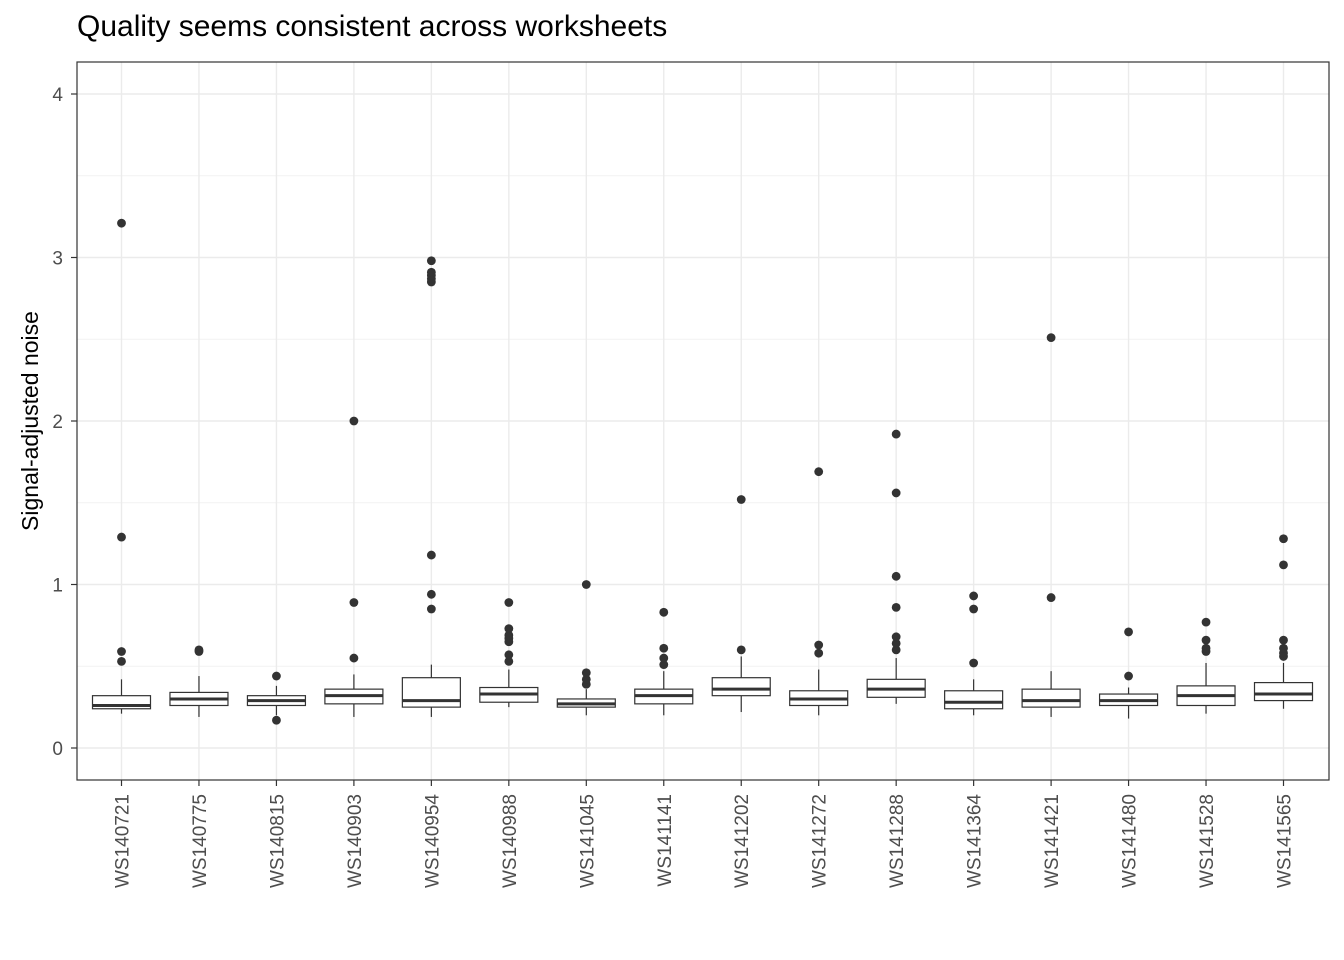  What do you see at coordinates (355, 841) in the screenshot?
I see `x-tick-label: WS140903` at bounding box center [355, 841].